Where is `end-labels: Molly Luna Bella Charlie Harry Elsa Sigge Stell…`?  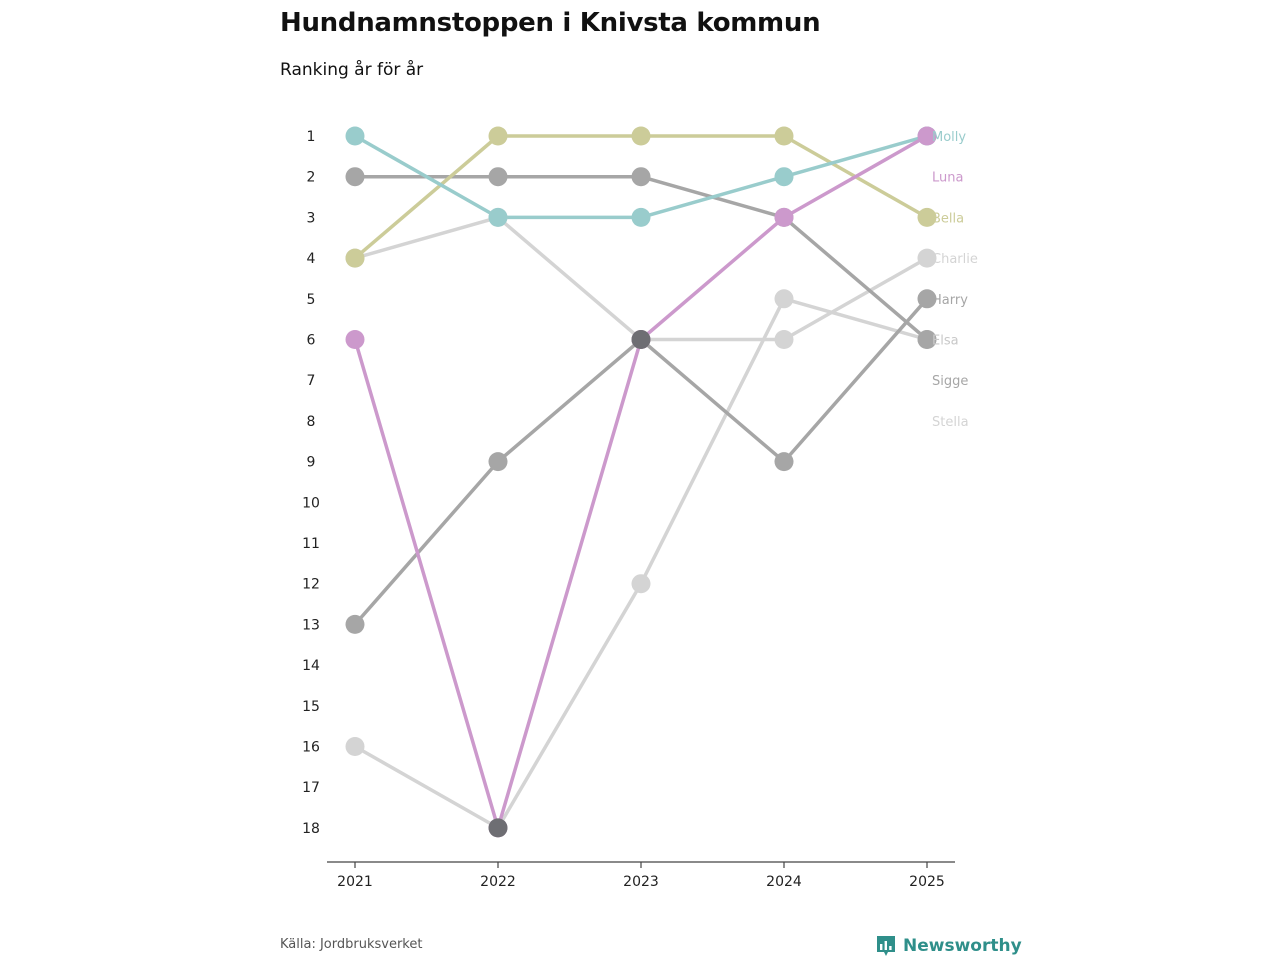 end-labels: Molly Luna Bella Charlie Harry Elsa Sigge Stell… is located at coordinates (955, 280).